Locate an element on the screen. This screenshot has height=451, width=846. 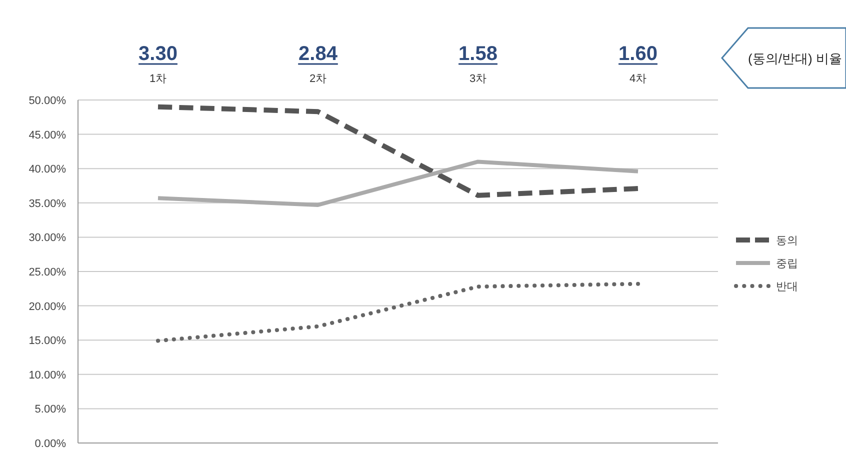
y-tick-label: 15.00% is located at coordinates (47, 341).